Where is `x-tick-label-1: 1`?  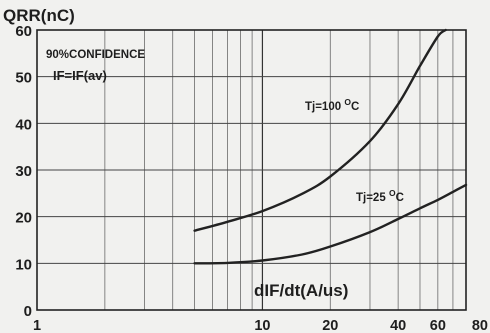 x-tick-label-1: 1 is located at coordinates (37, 325).